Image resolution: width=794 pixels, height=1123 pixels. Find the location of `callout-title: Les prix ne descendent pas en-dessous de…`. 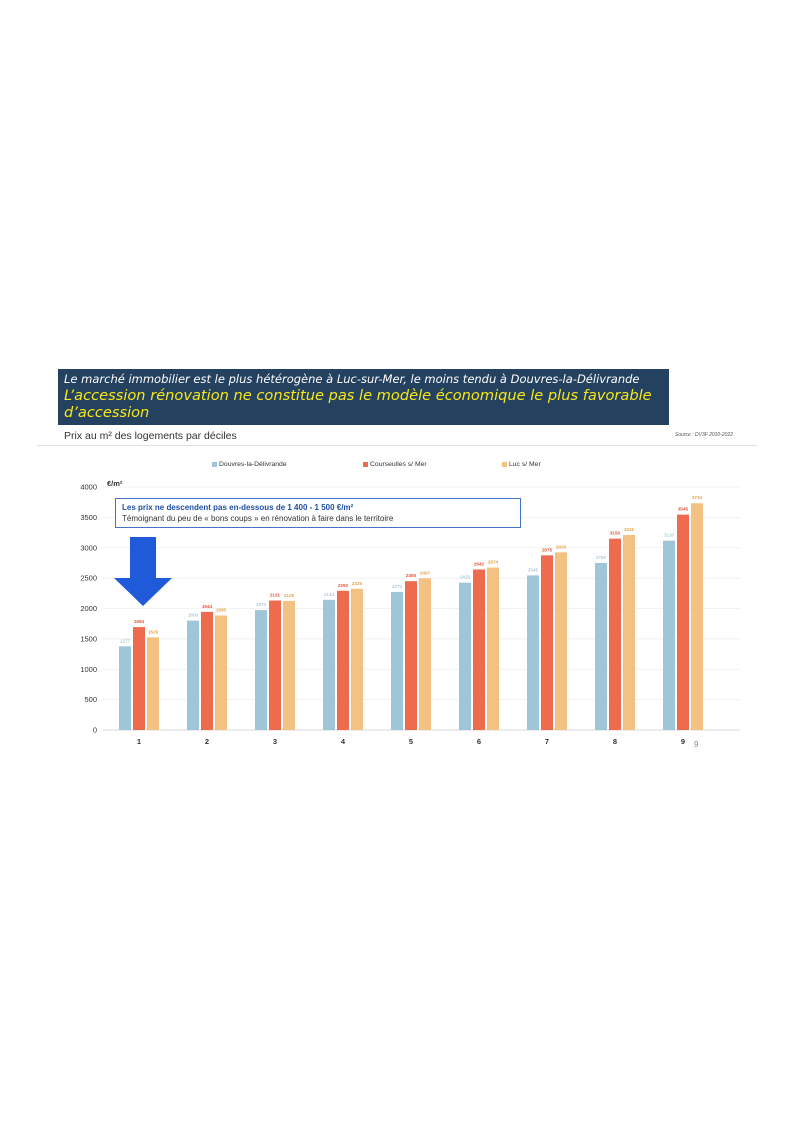

callout-title: Les prix ne descendent pas en-dessous de… is located at coordinates (238, 507).